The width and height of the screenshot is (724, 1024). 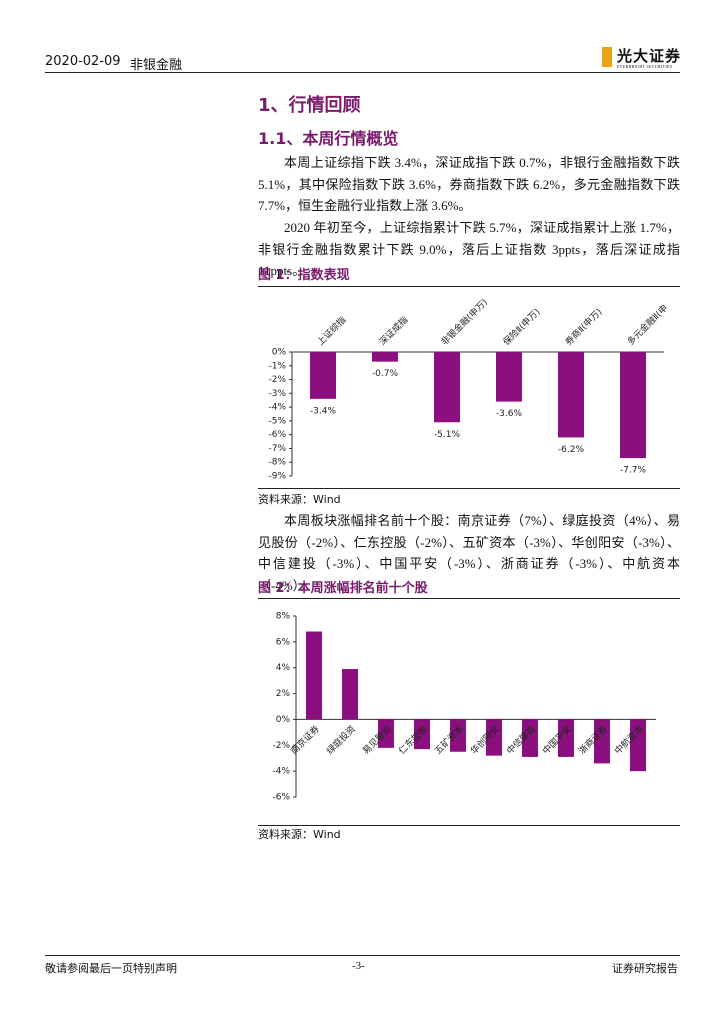 What do you see at coordinates (83, 61) in the screenshot?
I see `header-date: 2020-02-09` at bounding box center [83, 61].